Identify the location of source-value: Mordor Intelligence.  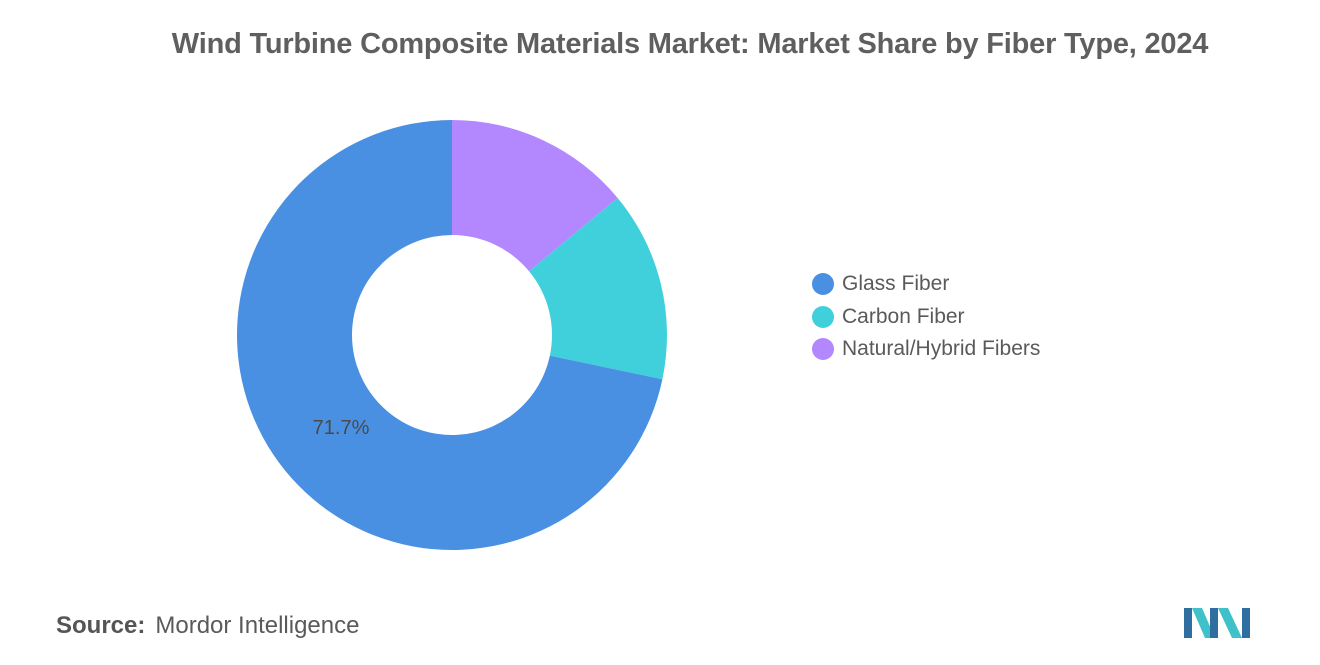
(257, 625).